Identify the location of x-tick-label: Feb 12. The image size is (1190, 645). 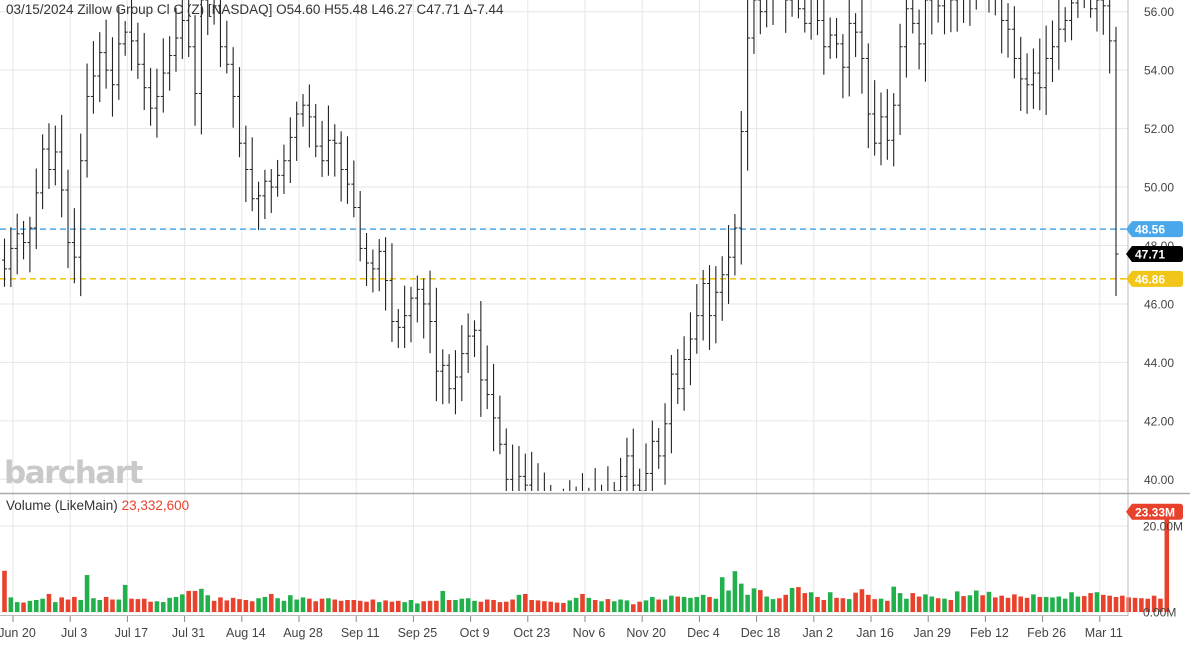
(989, 633).